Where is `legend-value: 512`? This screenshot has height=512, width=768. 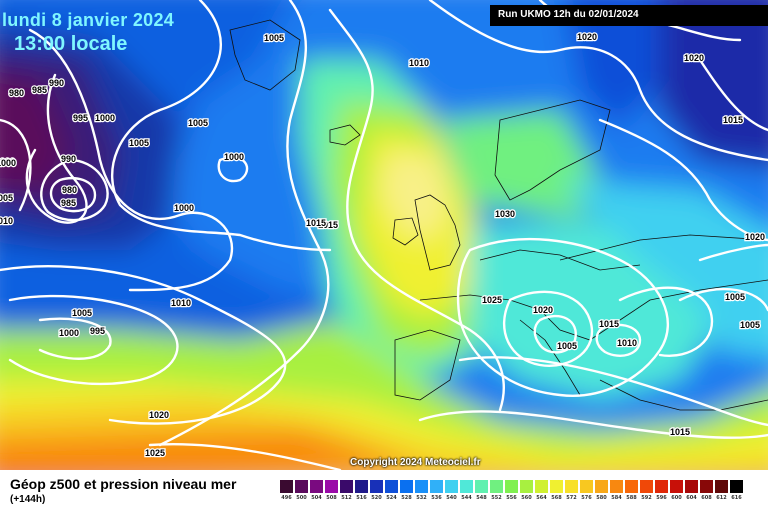
legend-value: 512 is located at coordinates (346, 498).